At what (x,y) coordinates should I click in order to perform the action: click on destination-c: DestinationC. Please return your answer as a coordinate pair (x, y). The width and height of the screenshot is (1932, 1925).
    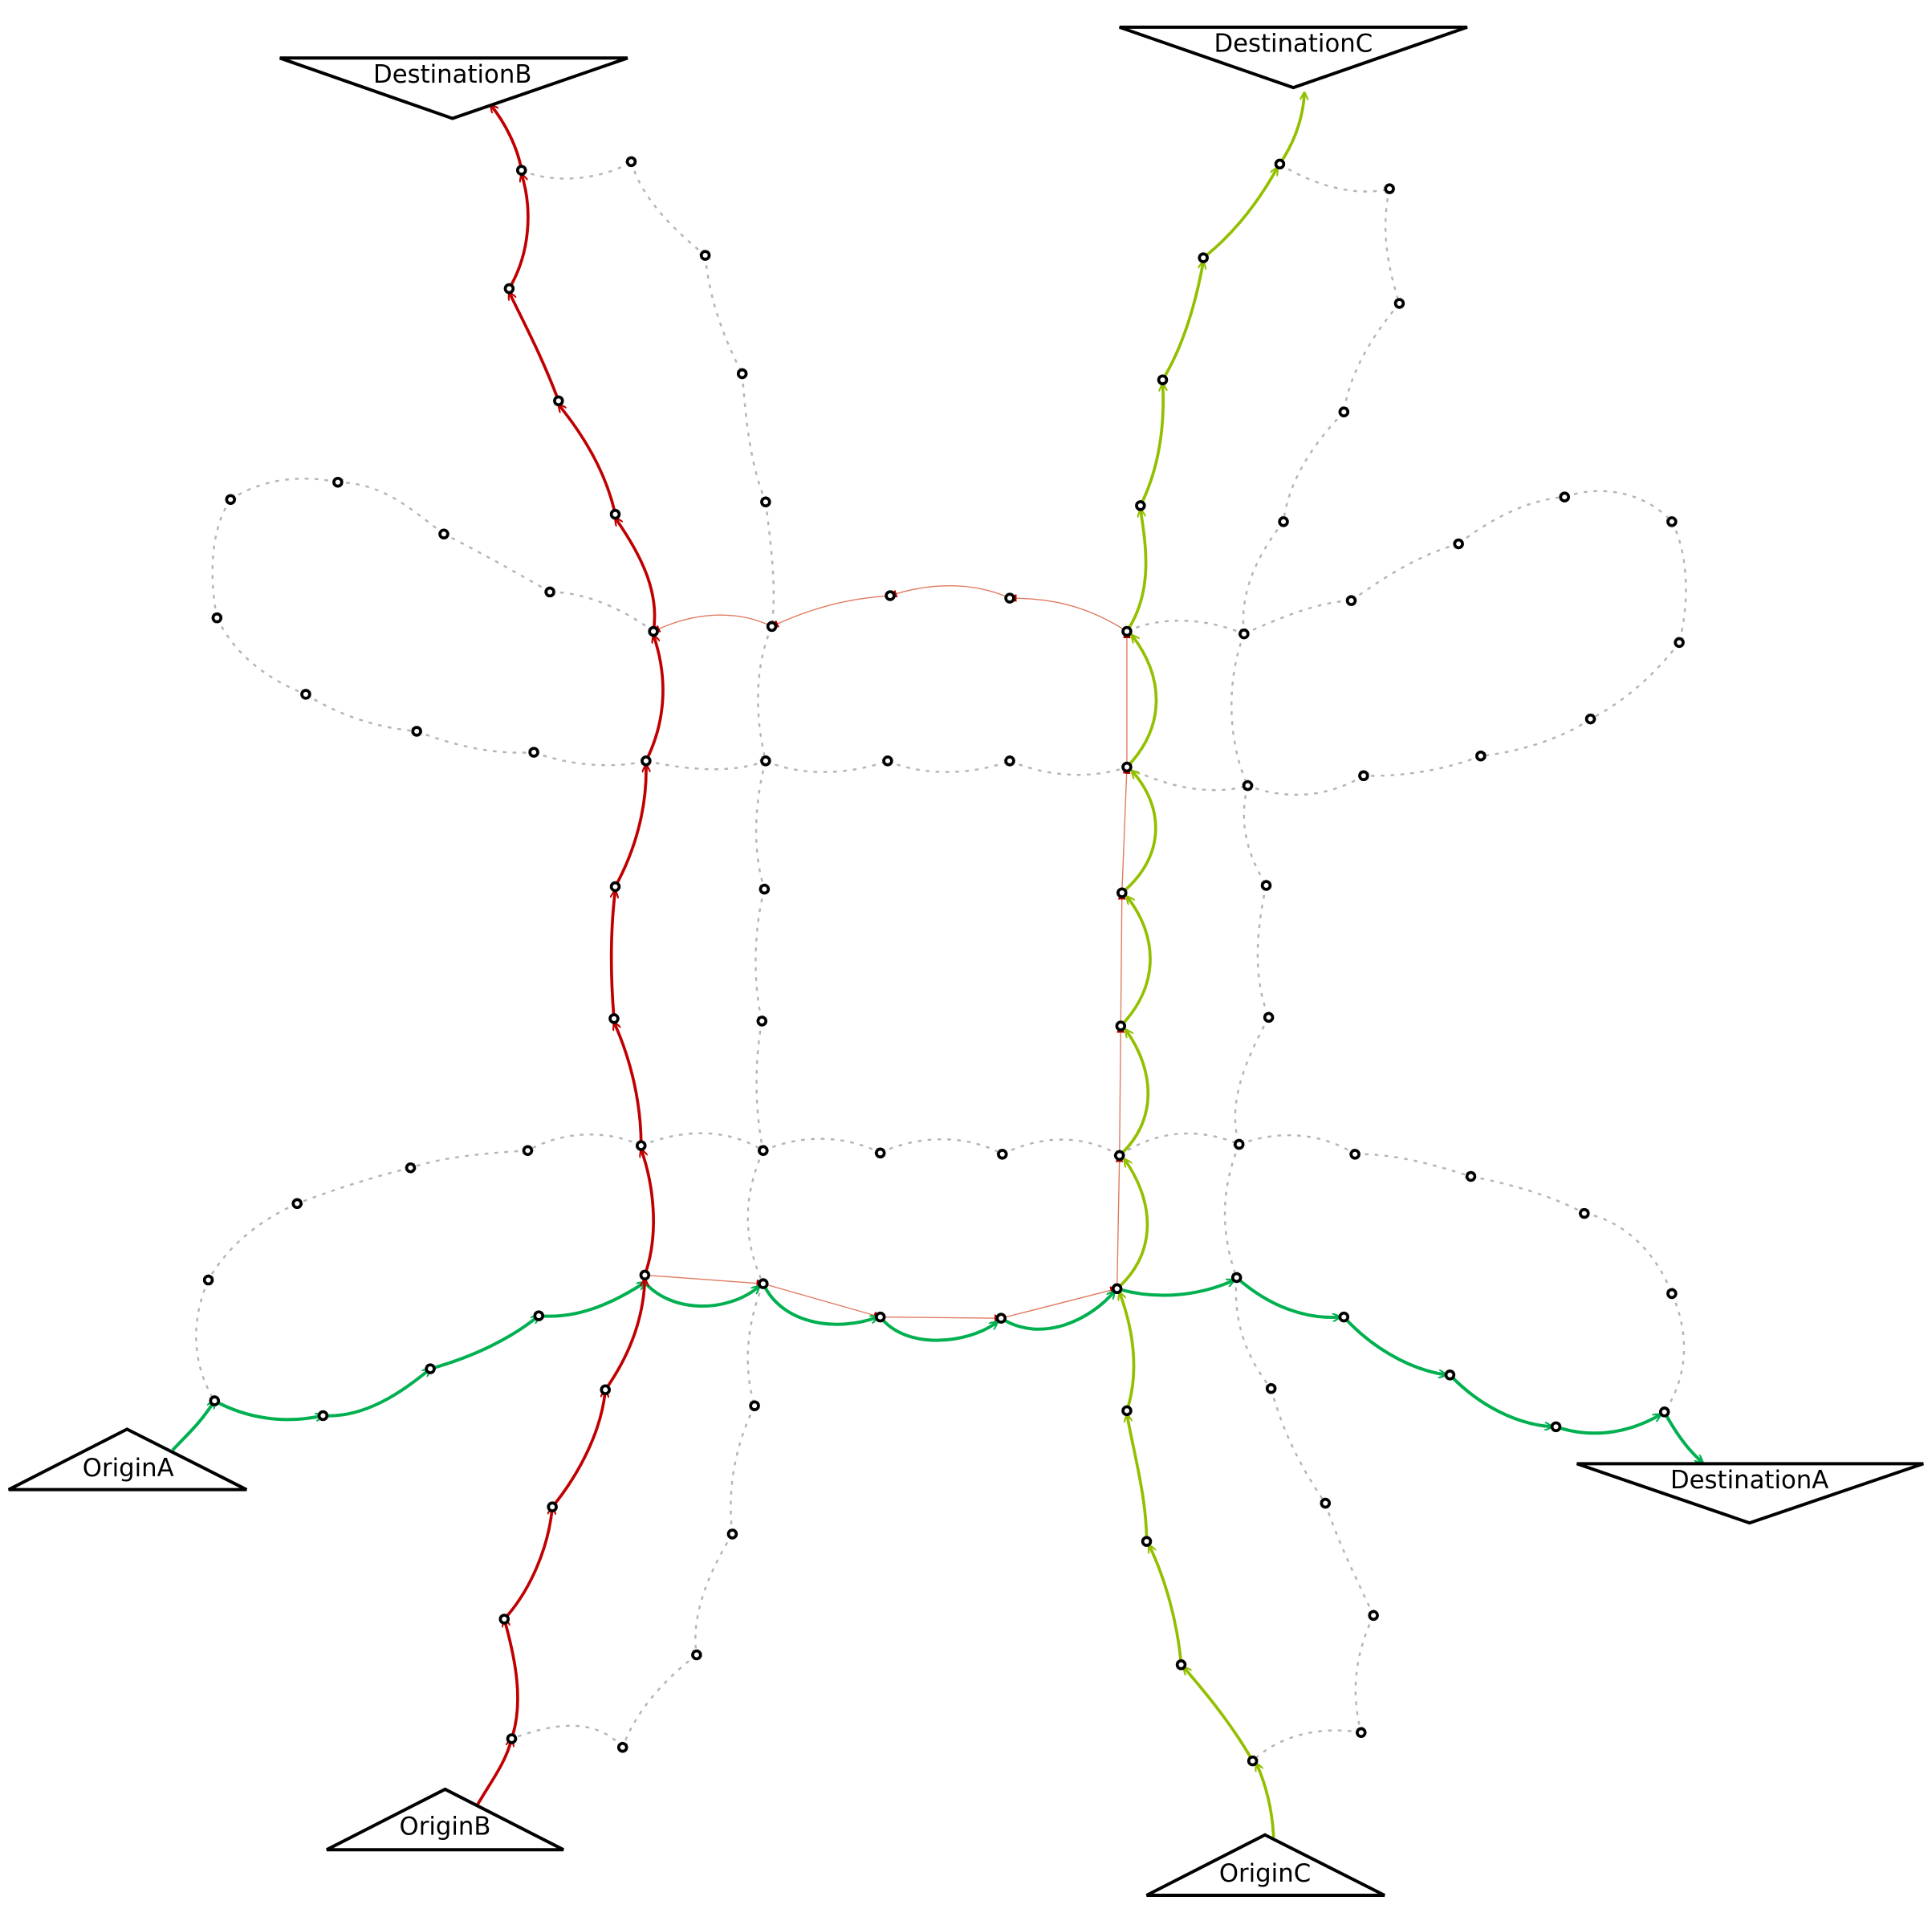
    Looking at the image, I should click on (1293, 57).